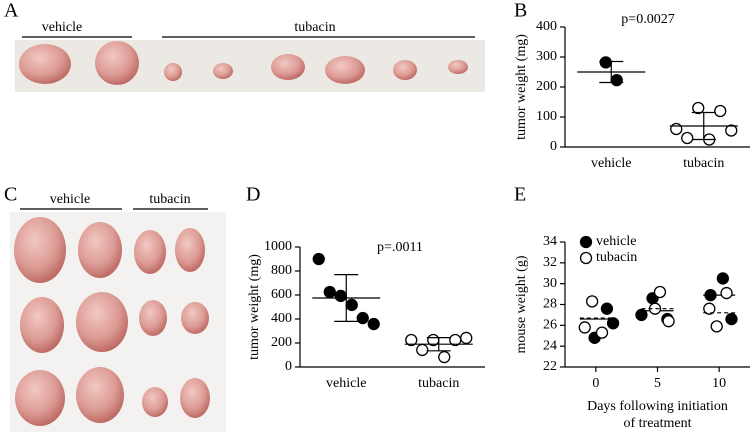 This screenshot has width=751, height=432. I want to click on legend-label: vehicle, so click(616, 241).